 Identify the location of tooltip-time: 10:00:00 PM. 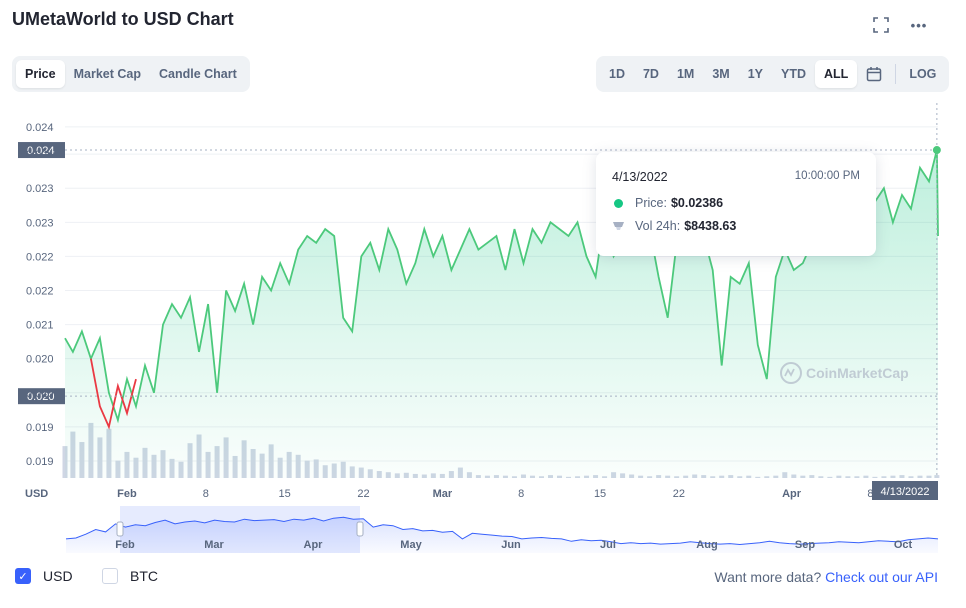
(827, 176).